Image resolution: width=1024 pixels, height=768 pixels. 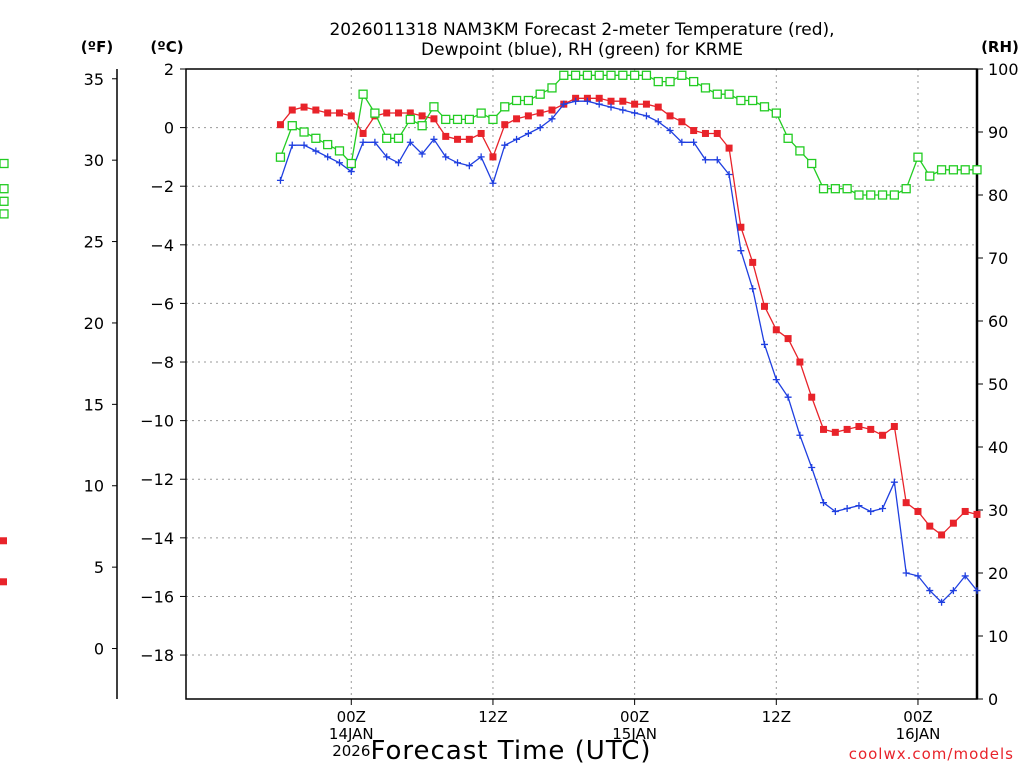 I want to click on celsius-tick-label: −2, so click(x=162, y=186).